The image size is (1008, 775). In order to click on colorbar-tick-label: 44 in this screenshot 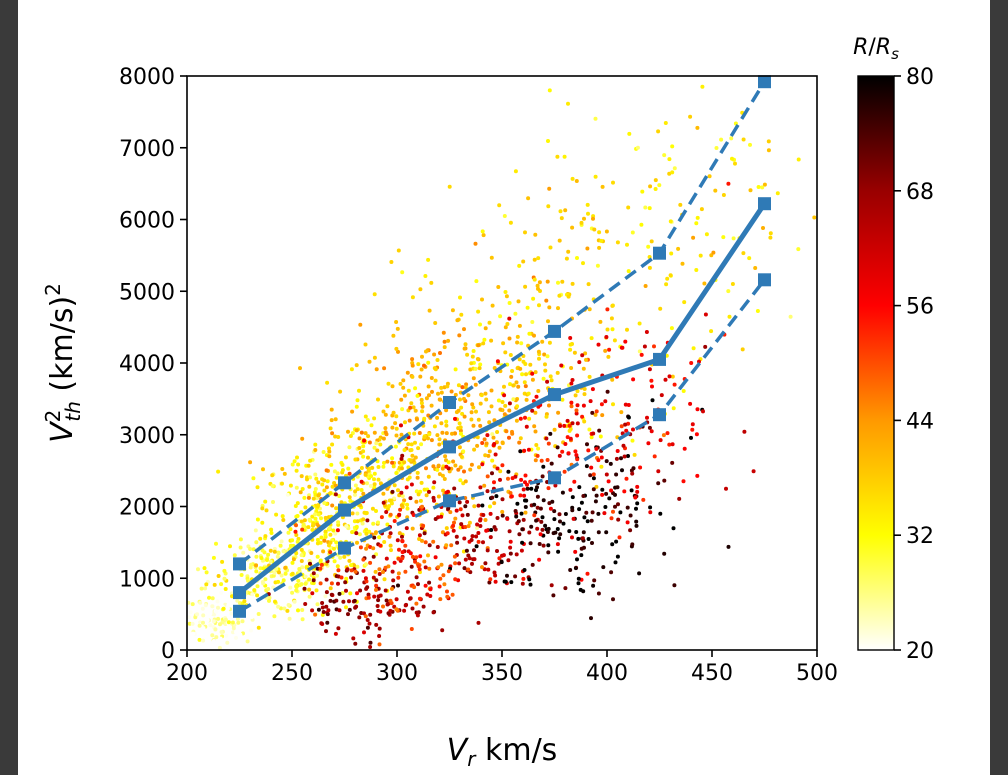, I will do `click(920, 421)`.